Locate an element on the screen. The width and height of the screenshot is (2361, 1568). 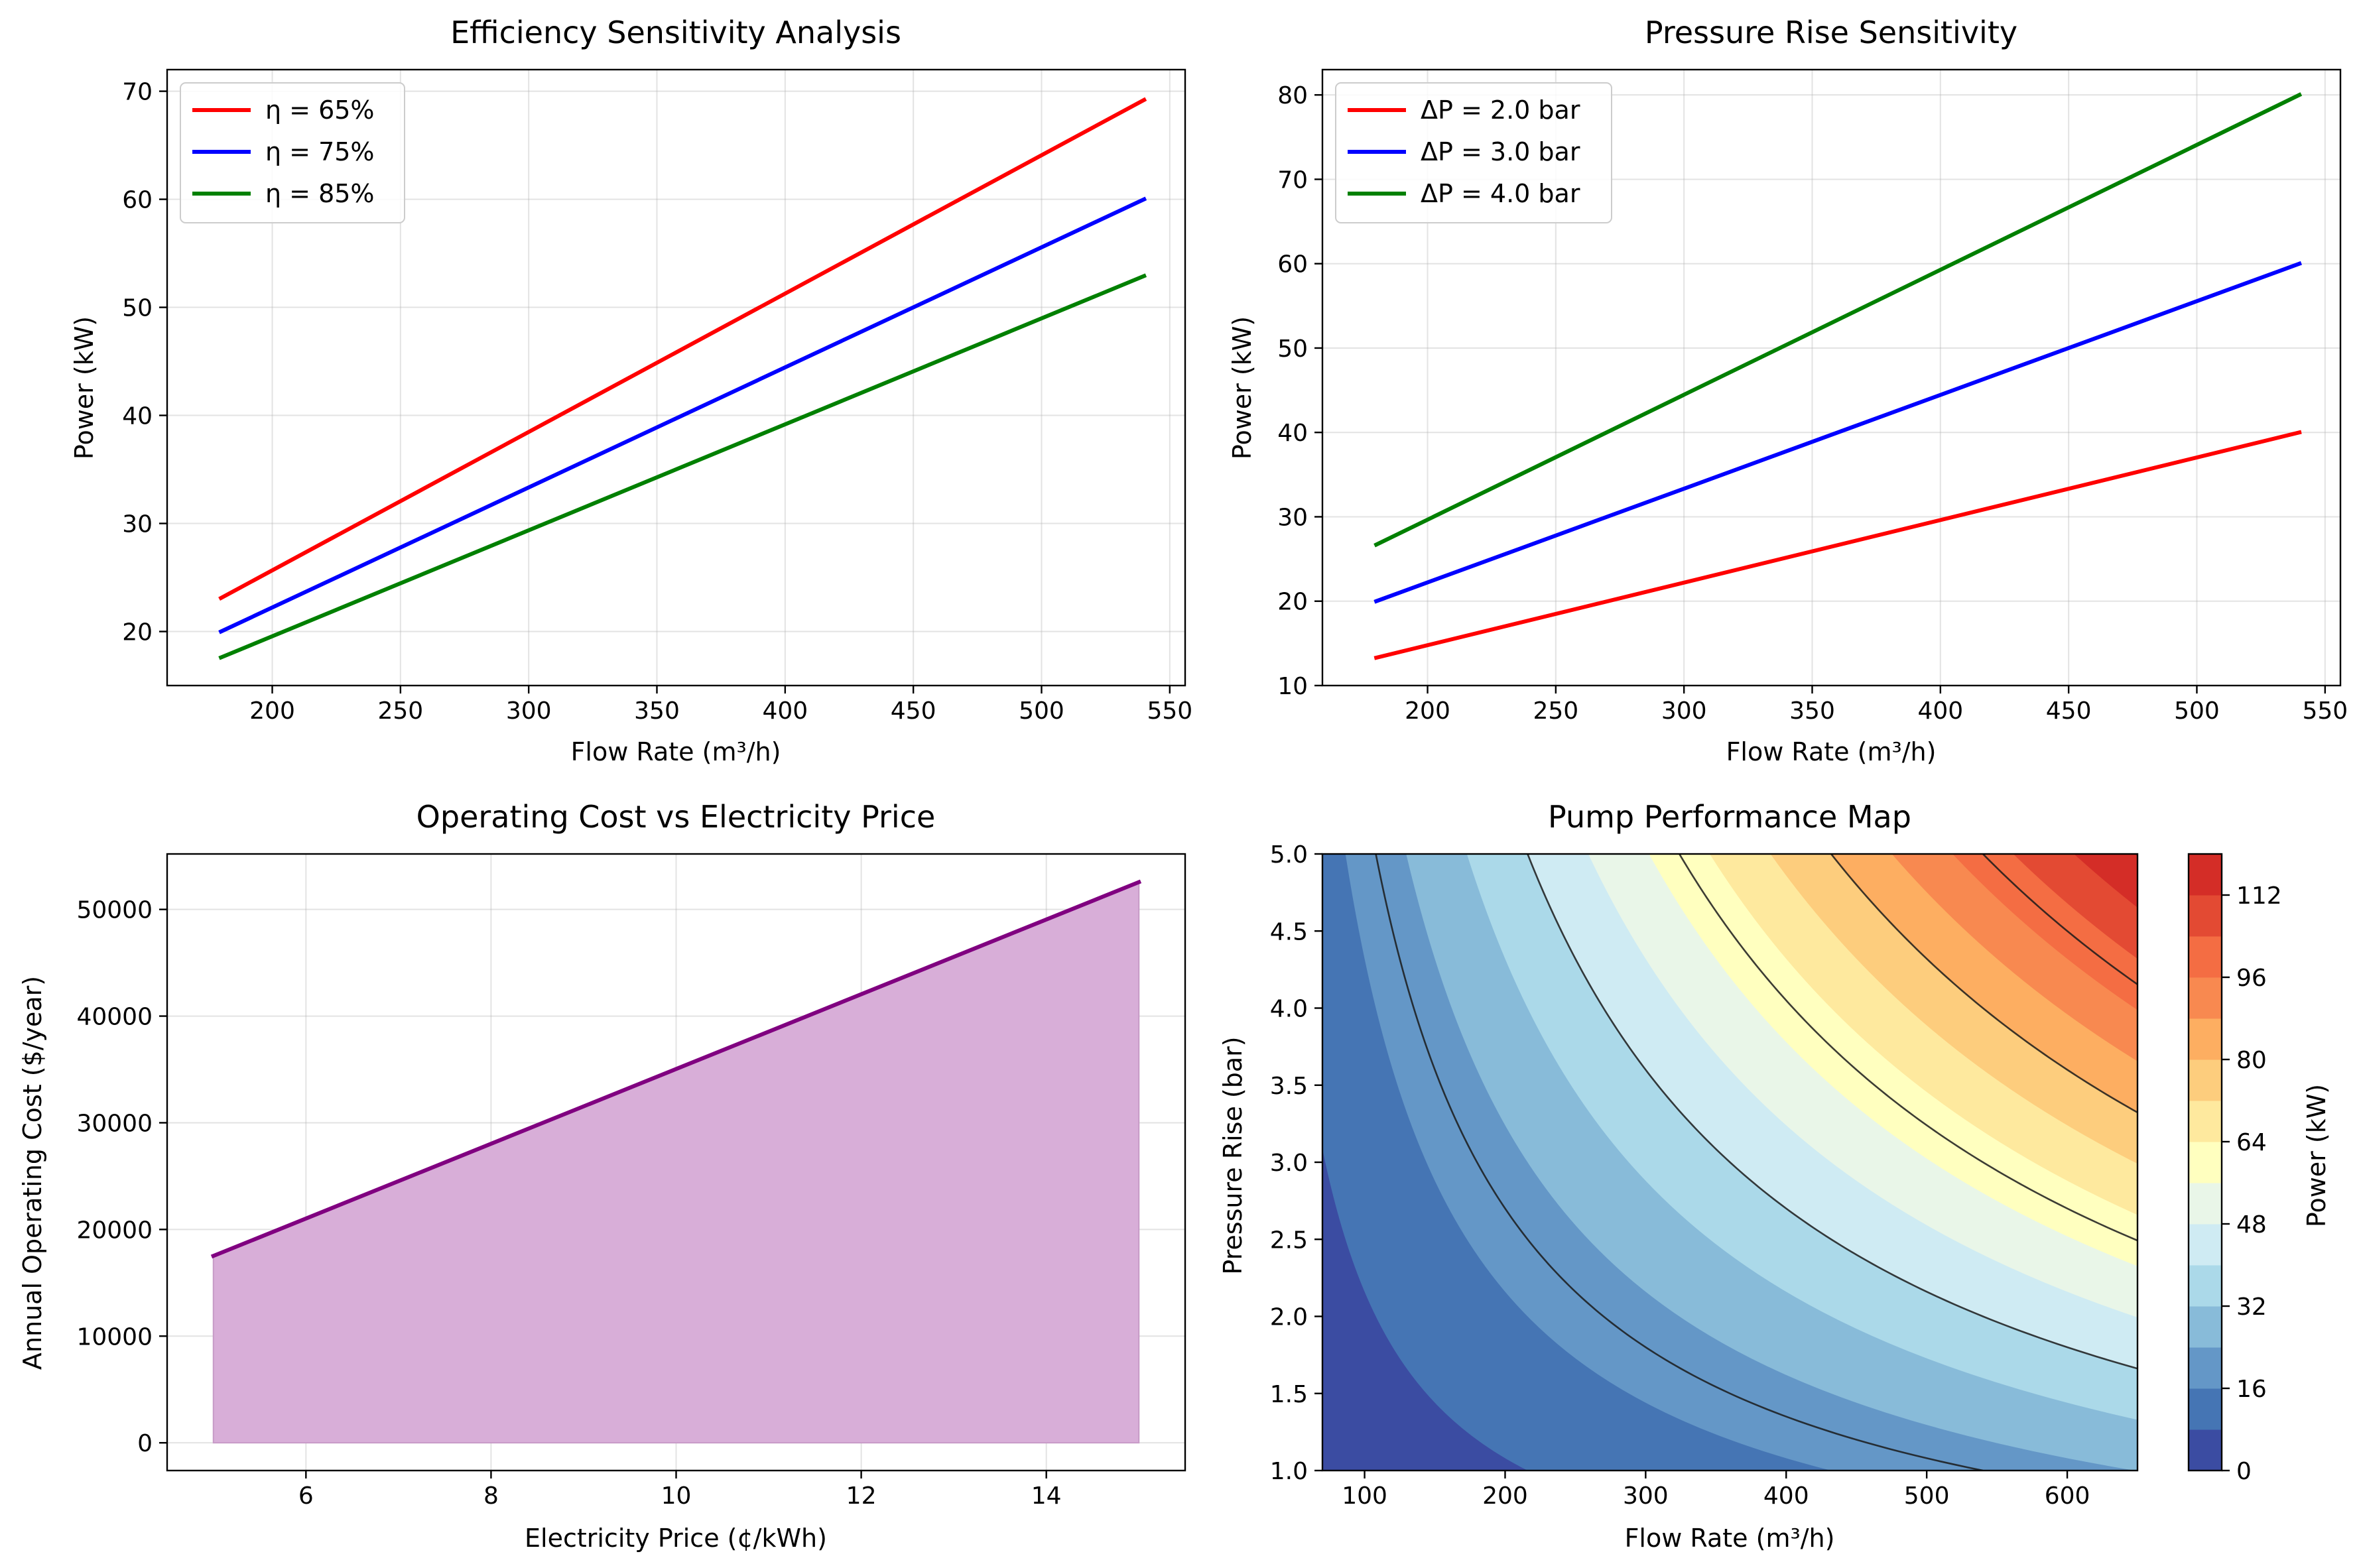
x-tick-label: 12 is located at coordinates (861, 1496).